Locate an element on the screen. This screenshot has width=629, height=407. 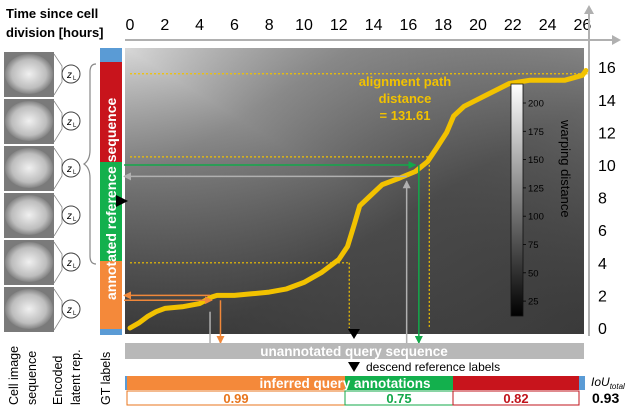
segment-score: 0.99 is located at coordinates (235, 398).